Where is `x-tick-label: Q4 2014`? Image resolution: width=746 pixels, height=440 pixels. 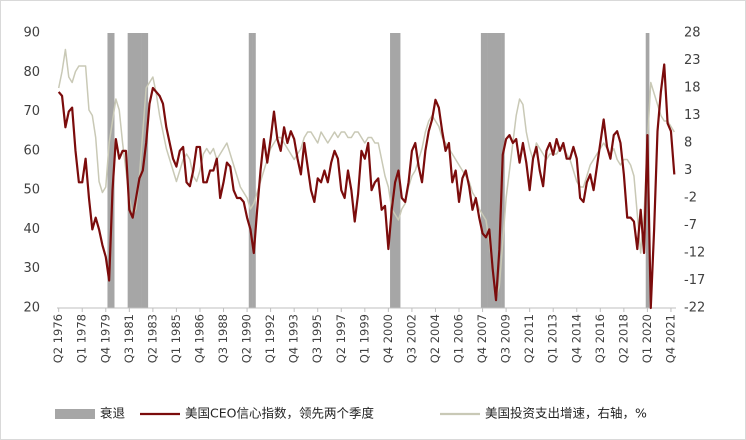
x-tick-label: Q4 2014 is located at coordinates (576, 338).